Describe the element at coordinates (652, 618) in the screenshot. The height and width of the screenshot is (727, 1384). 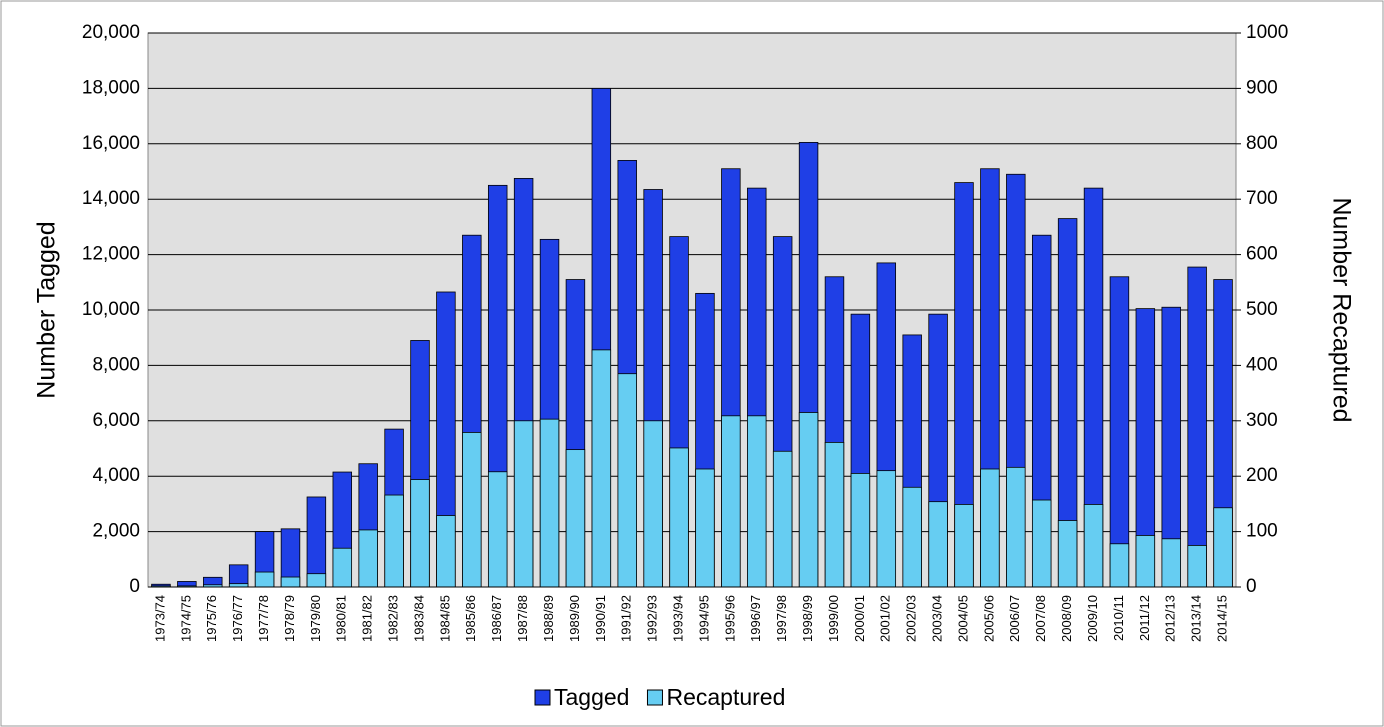
I see `x-tick-label: 1992/93` at that location.